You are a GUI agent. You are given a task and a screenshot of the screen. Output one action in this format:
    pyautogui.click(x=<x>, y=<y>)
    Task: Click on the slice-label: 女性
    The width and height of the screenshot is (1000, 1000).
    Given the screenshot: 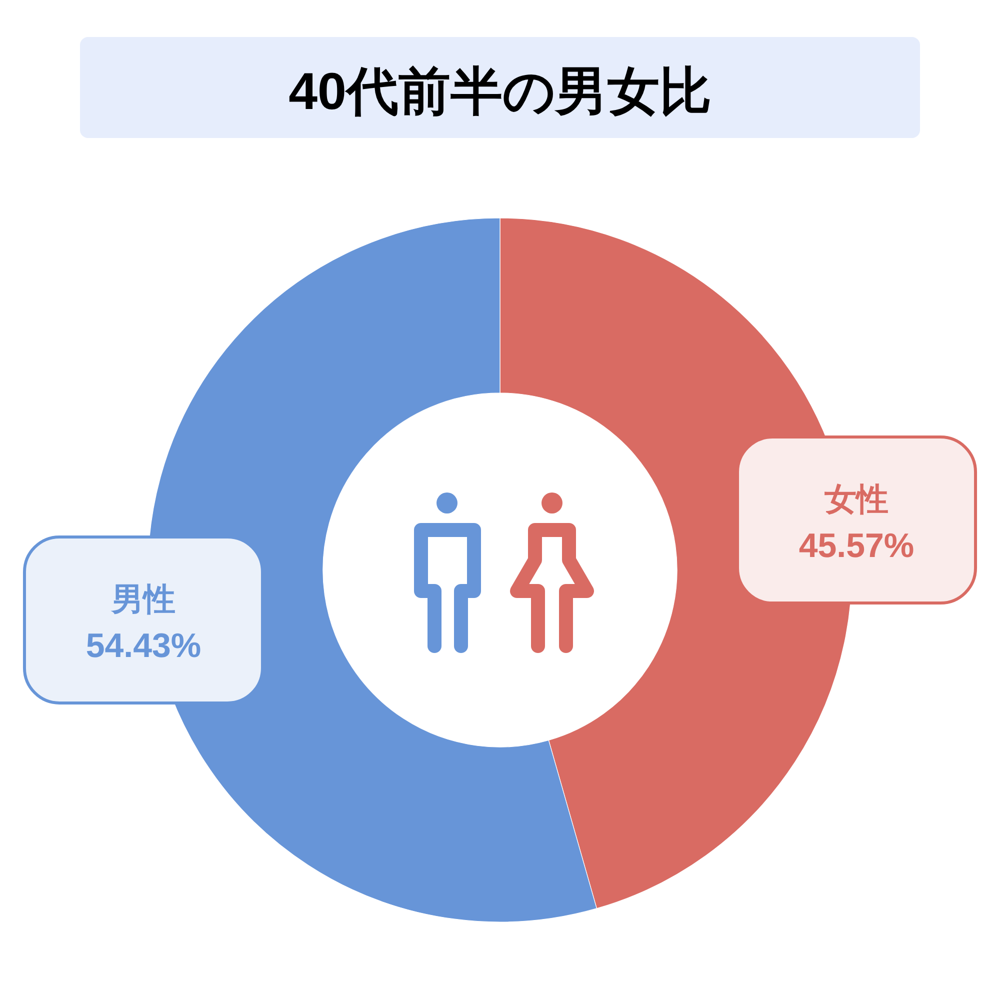 What is the action you would take?
    pyautogui.click(x=856, y=499)
    